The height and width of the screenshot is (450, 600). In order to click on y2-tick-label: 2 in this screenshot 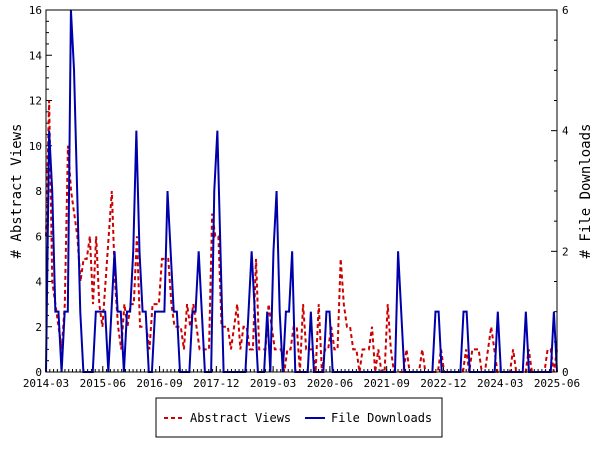, I will do `click(565, 251)`.